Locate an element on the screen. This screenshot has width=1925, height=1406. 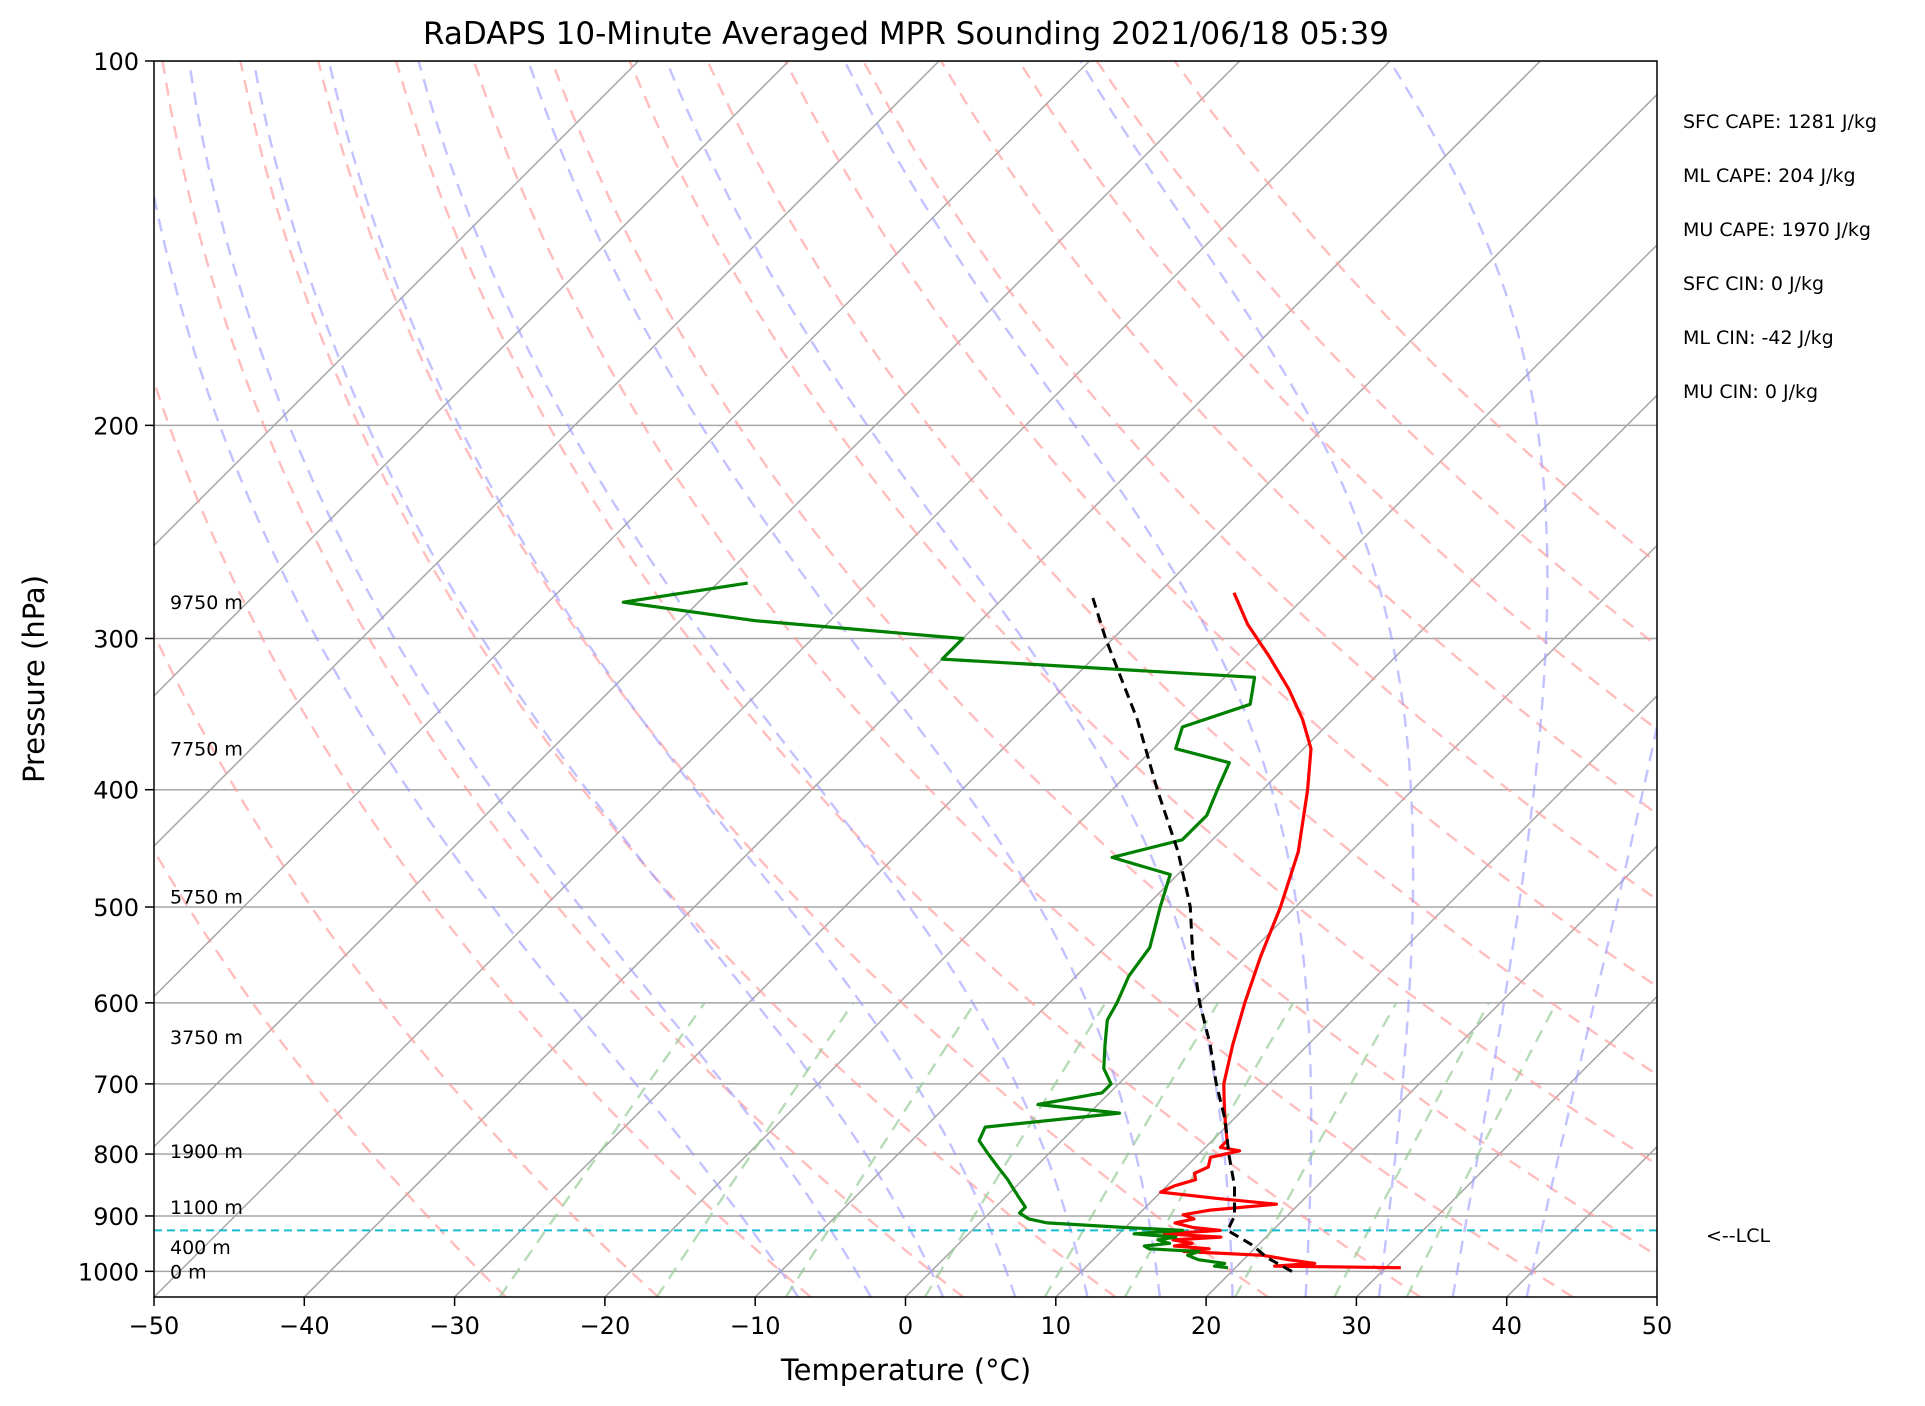
y-tick-label: 400 is located at coordinates (116, 791).